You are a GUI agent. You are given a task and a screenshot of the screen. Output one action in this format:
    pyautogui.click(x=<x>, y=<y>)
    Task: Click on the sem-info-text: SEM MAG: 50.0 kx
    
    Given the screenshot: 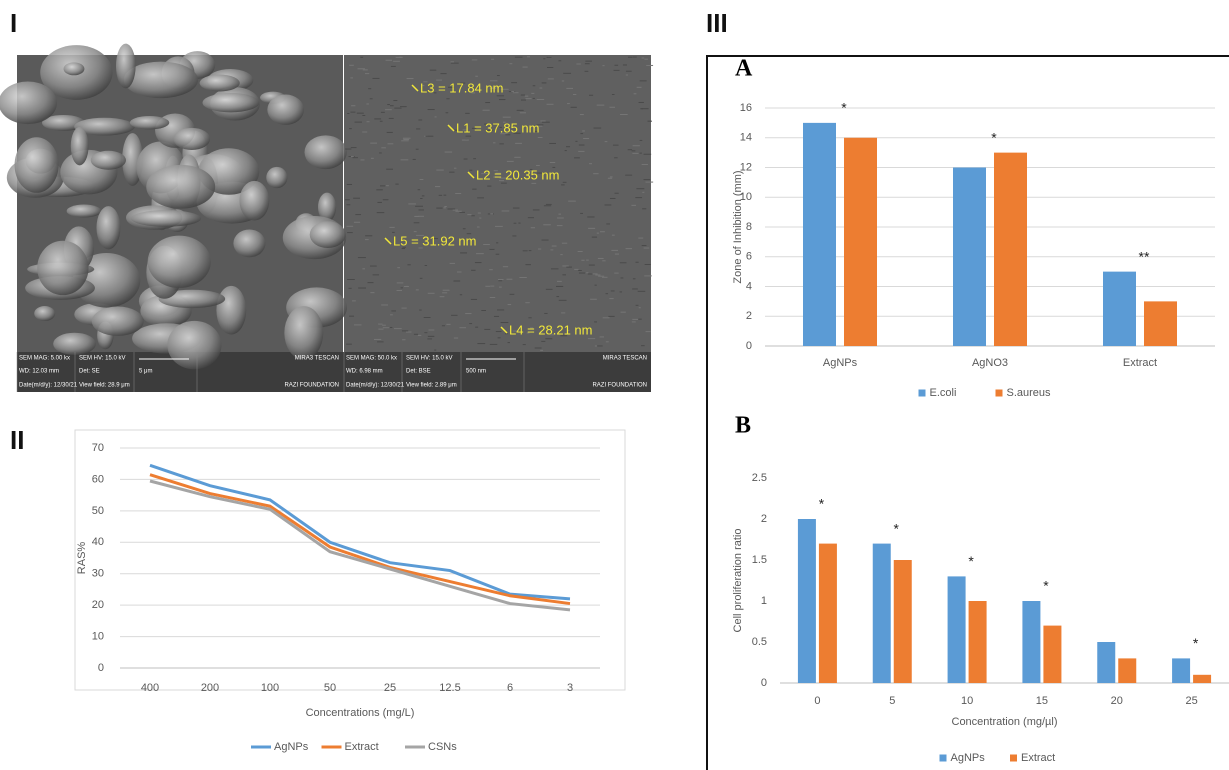 What is the action you would take?
    pyautogui.click(x=371, y=359)
    